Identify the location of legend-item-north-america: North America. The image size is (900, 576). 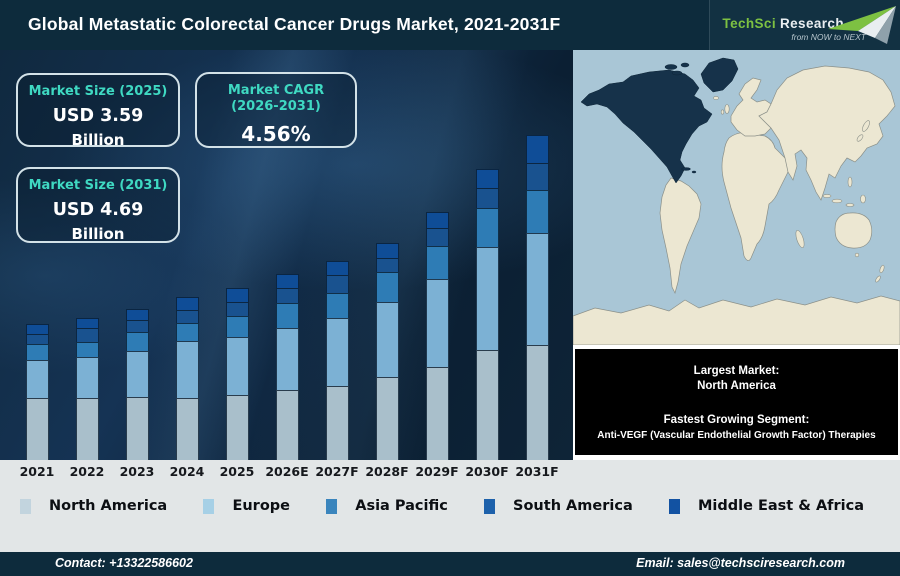
(93, 506).